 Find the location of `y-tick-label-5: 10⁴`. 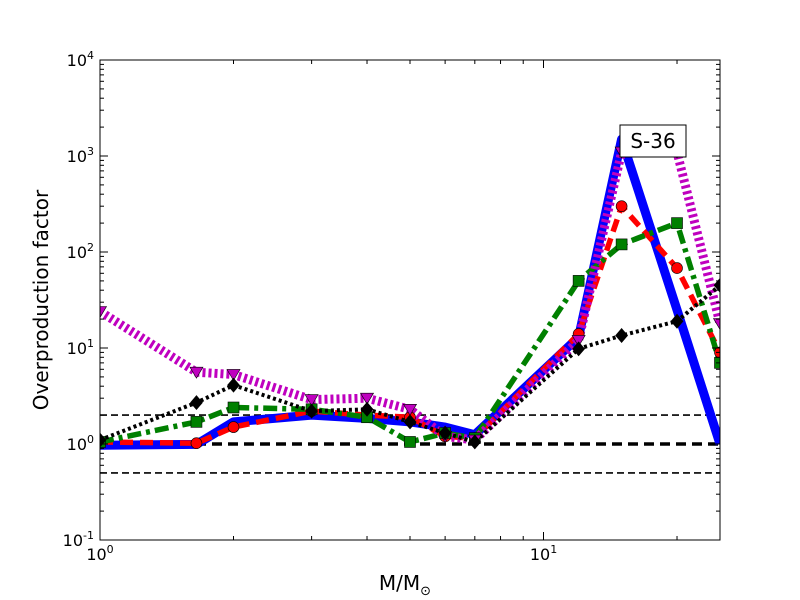

y-tick-label-5: 10⁴ is located at coordinates (80, 59).